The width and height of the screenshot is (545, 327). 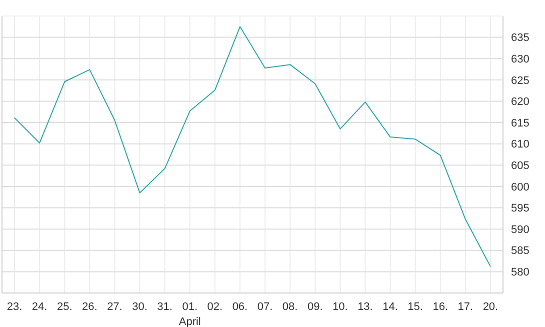 What do you see at coordinates (40, 307) in the screenshot?
I see `x-tick-label: 24.` at bounding box center [40, 307].